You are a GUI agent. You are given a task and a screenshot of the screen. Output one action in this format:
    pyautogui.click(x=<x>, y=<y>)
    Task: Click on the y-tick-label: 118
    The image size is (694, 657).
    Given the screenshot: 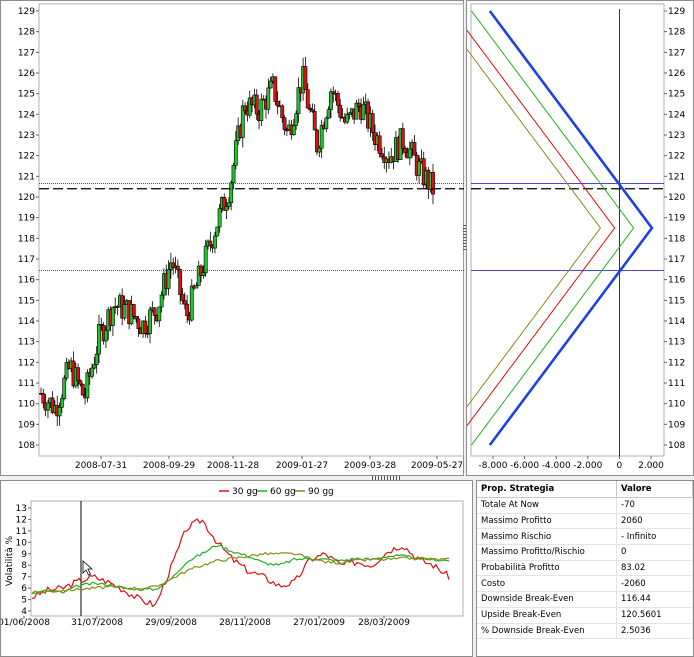 What is the action you would take?
    pyautogui.click(x=26, y=239)
    